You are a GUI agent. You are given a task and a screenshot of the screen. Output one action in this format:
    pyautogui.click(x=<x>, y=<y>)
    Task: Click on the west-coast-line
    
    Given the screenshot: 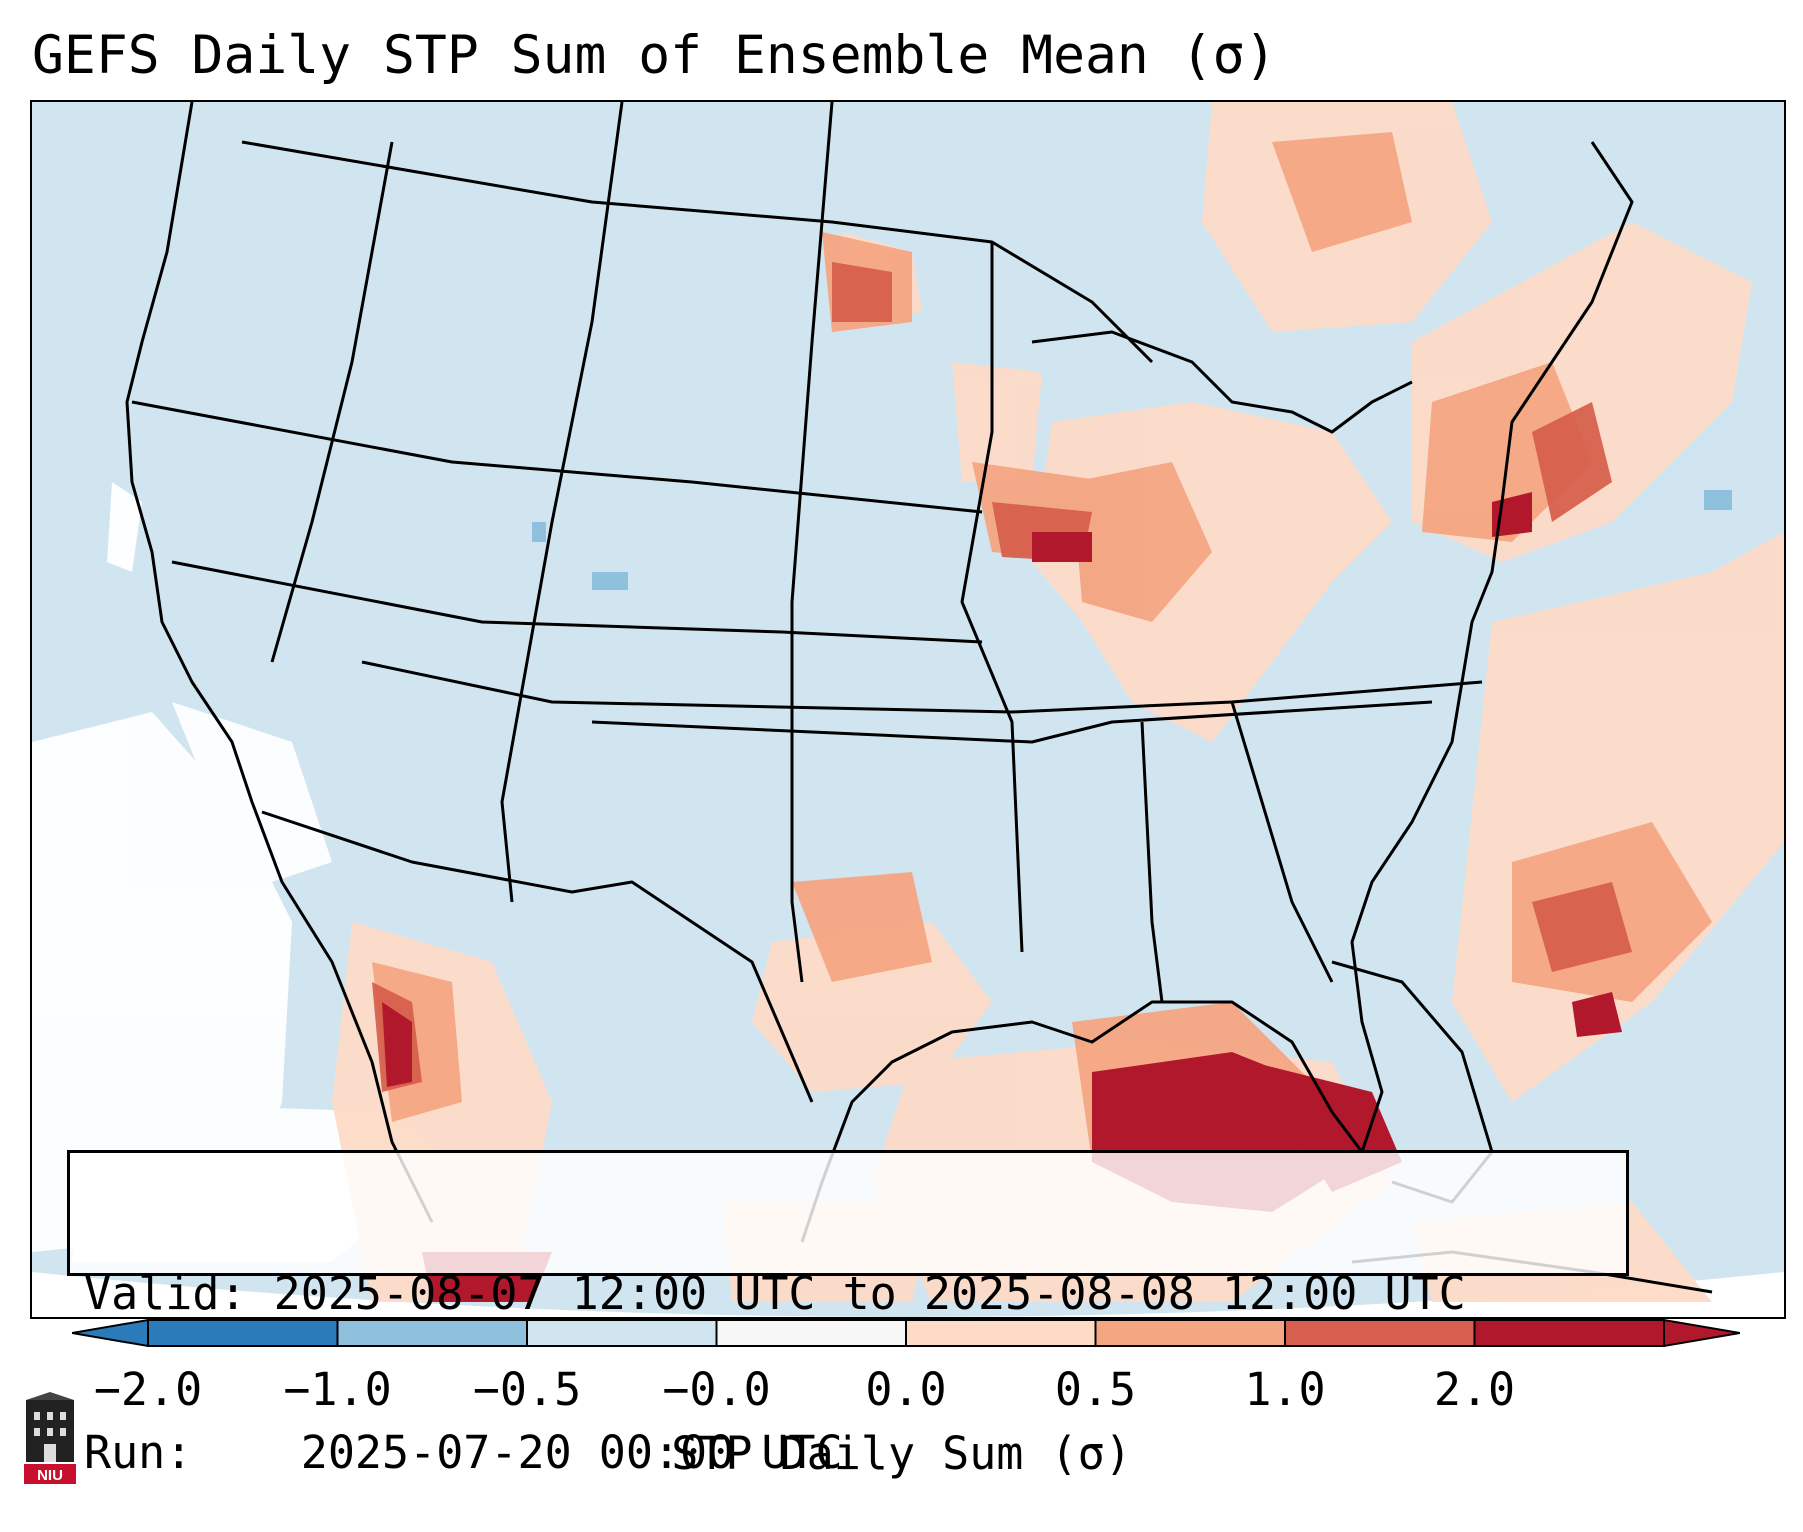 What is the action you would take?
    pyautogui.click(x=279, y=662)
    